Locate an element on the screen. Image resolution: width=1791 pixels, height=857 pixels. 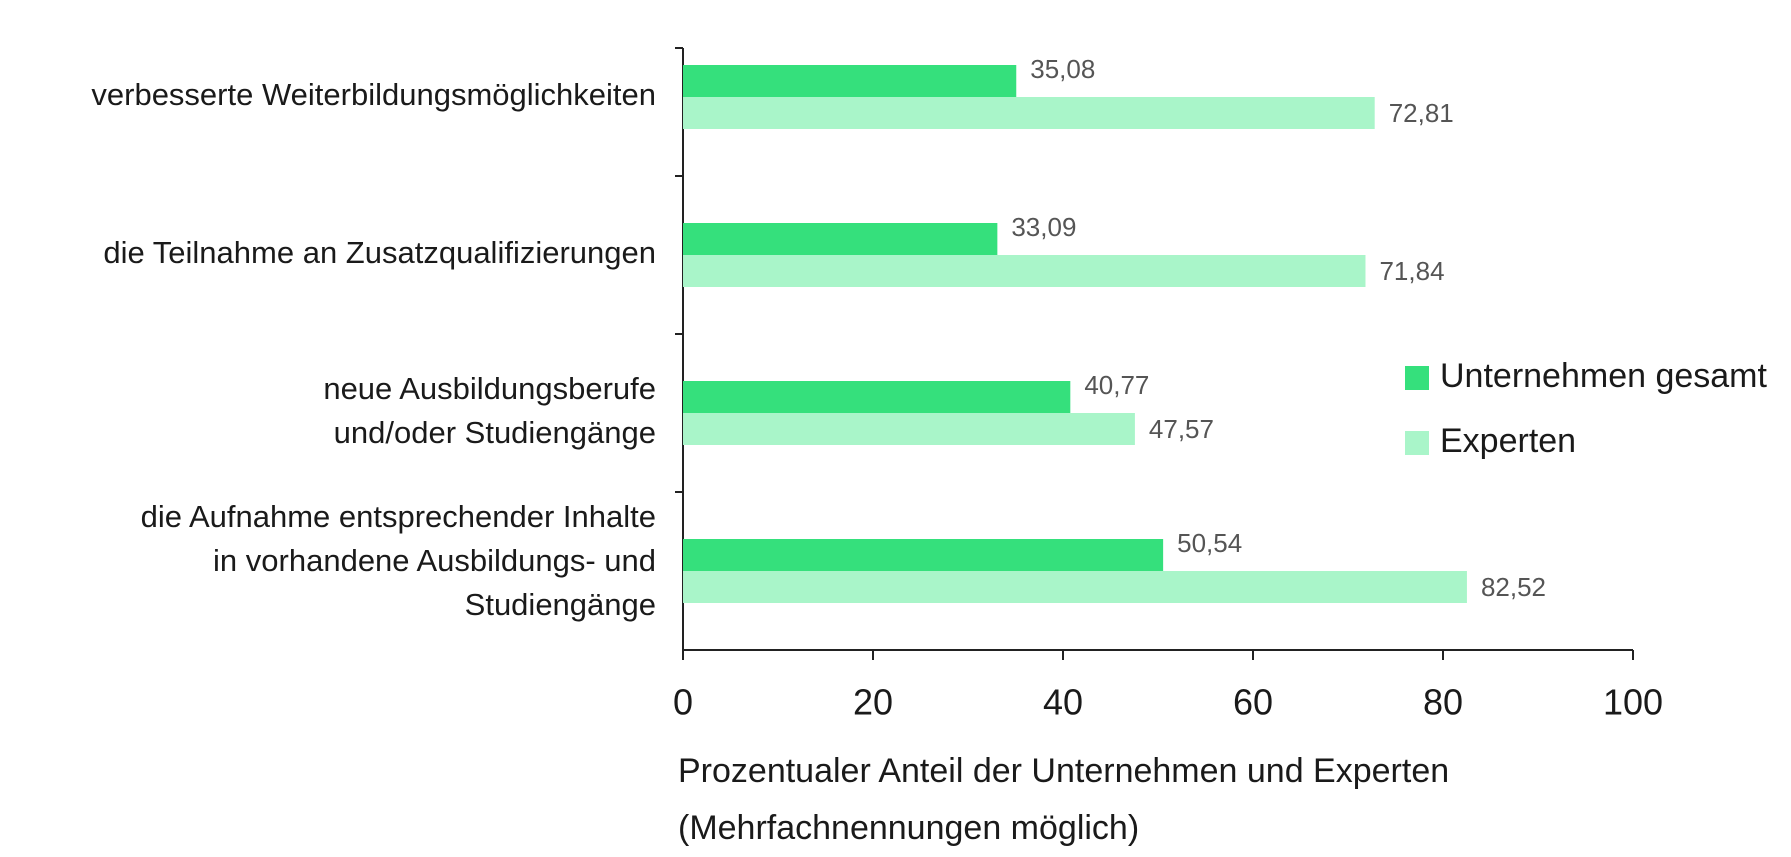
value-label: 35,08 is located at coordinates (1062, 69).